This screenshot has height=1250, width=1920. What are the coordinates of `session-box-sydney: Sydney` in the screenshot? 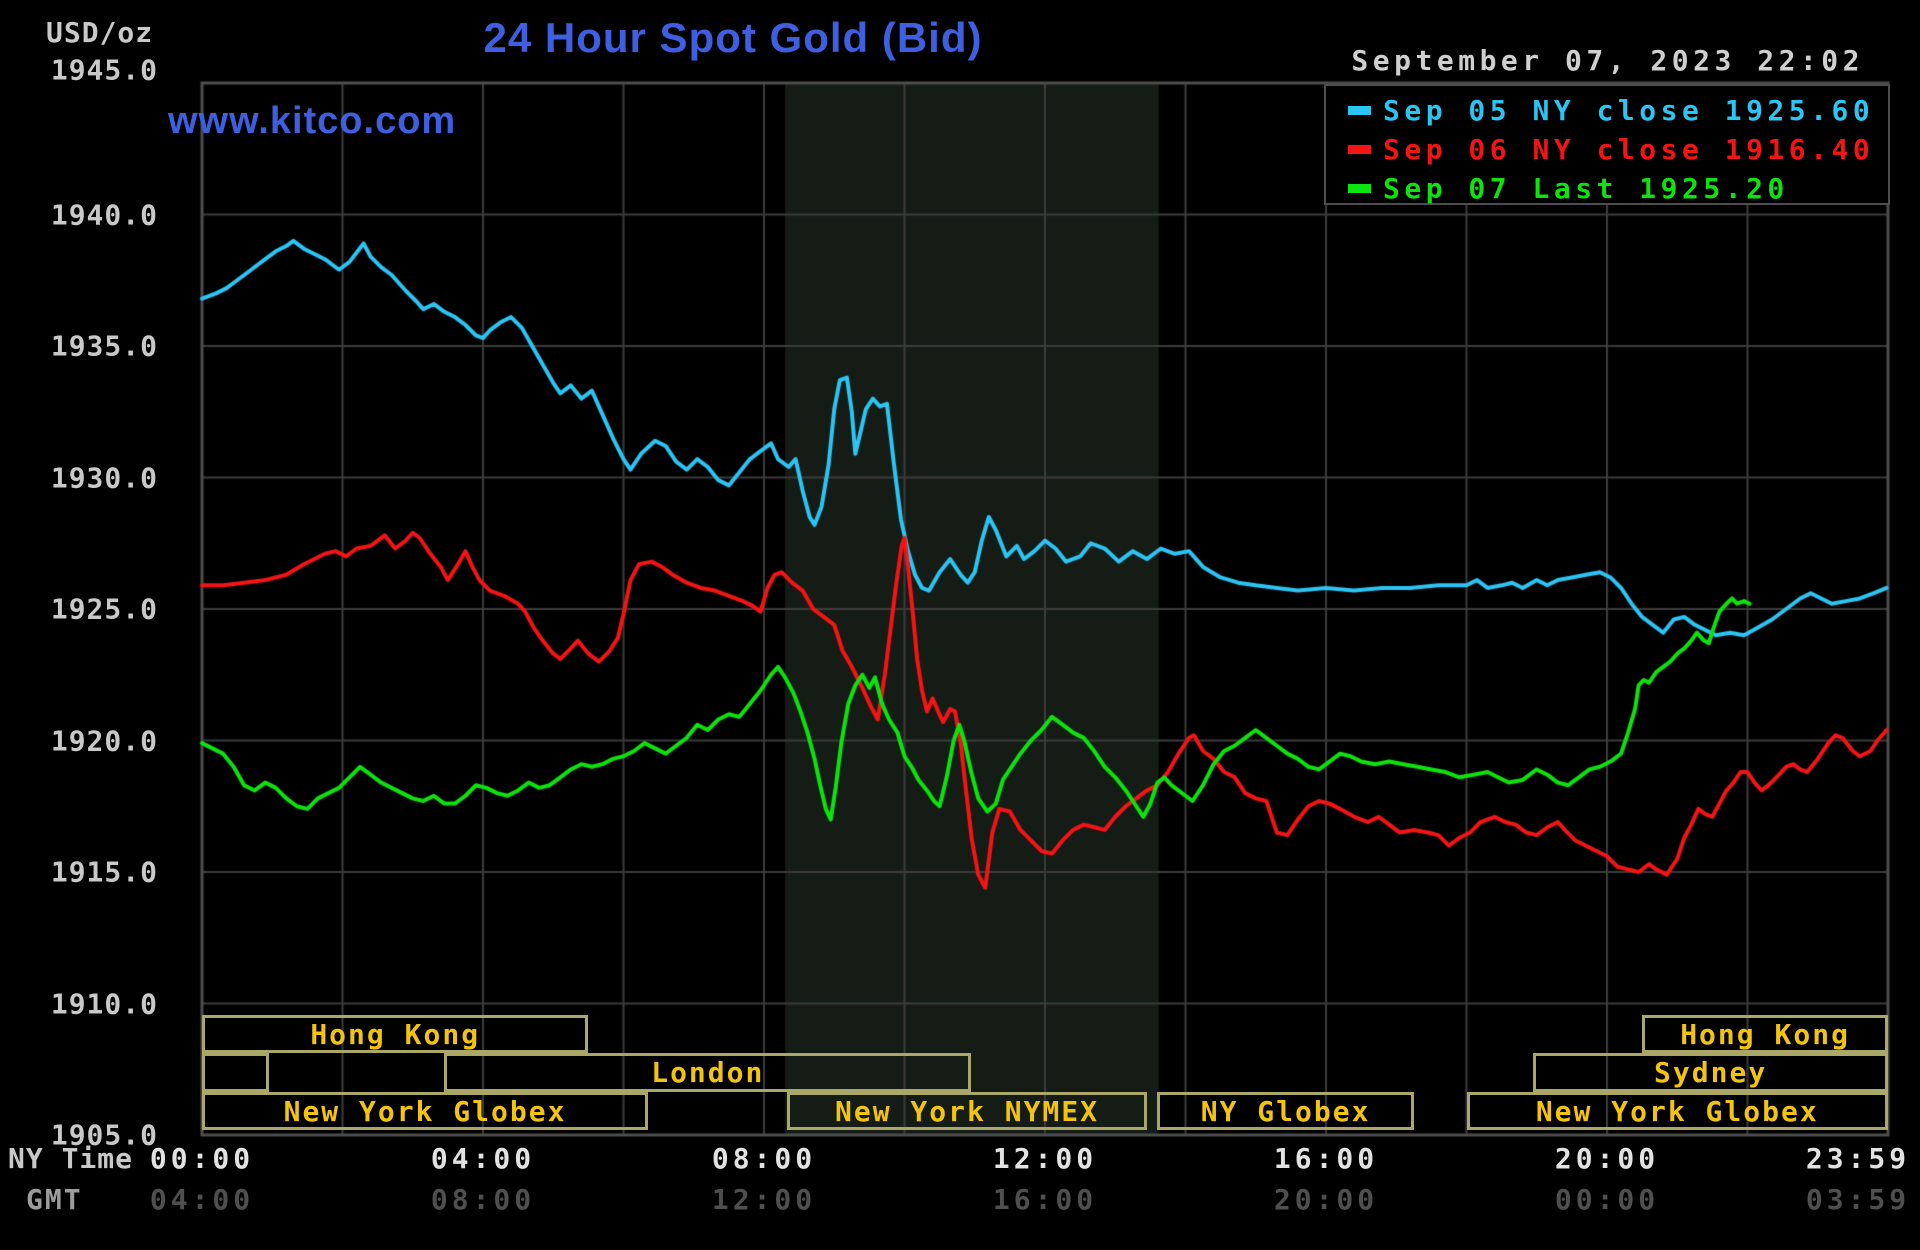 It's located at (1710, 1072).